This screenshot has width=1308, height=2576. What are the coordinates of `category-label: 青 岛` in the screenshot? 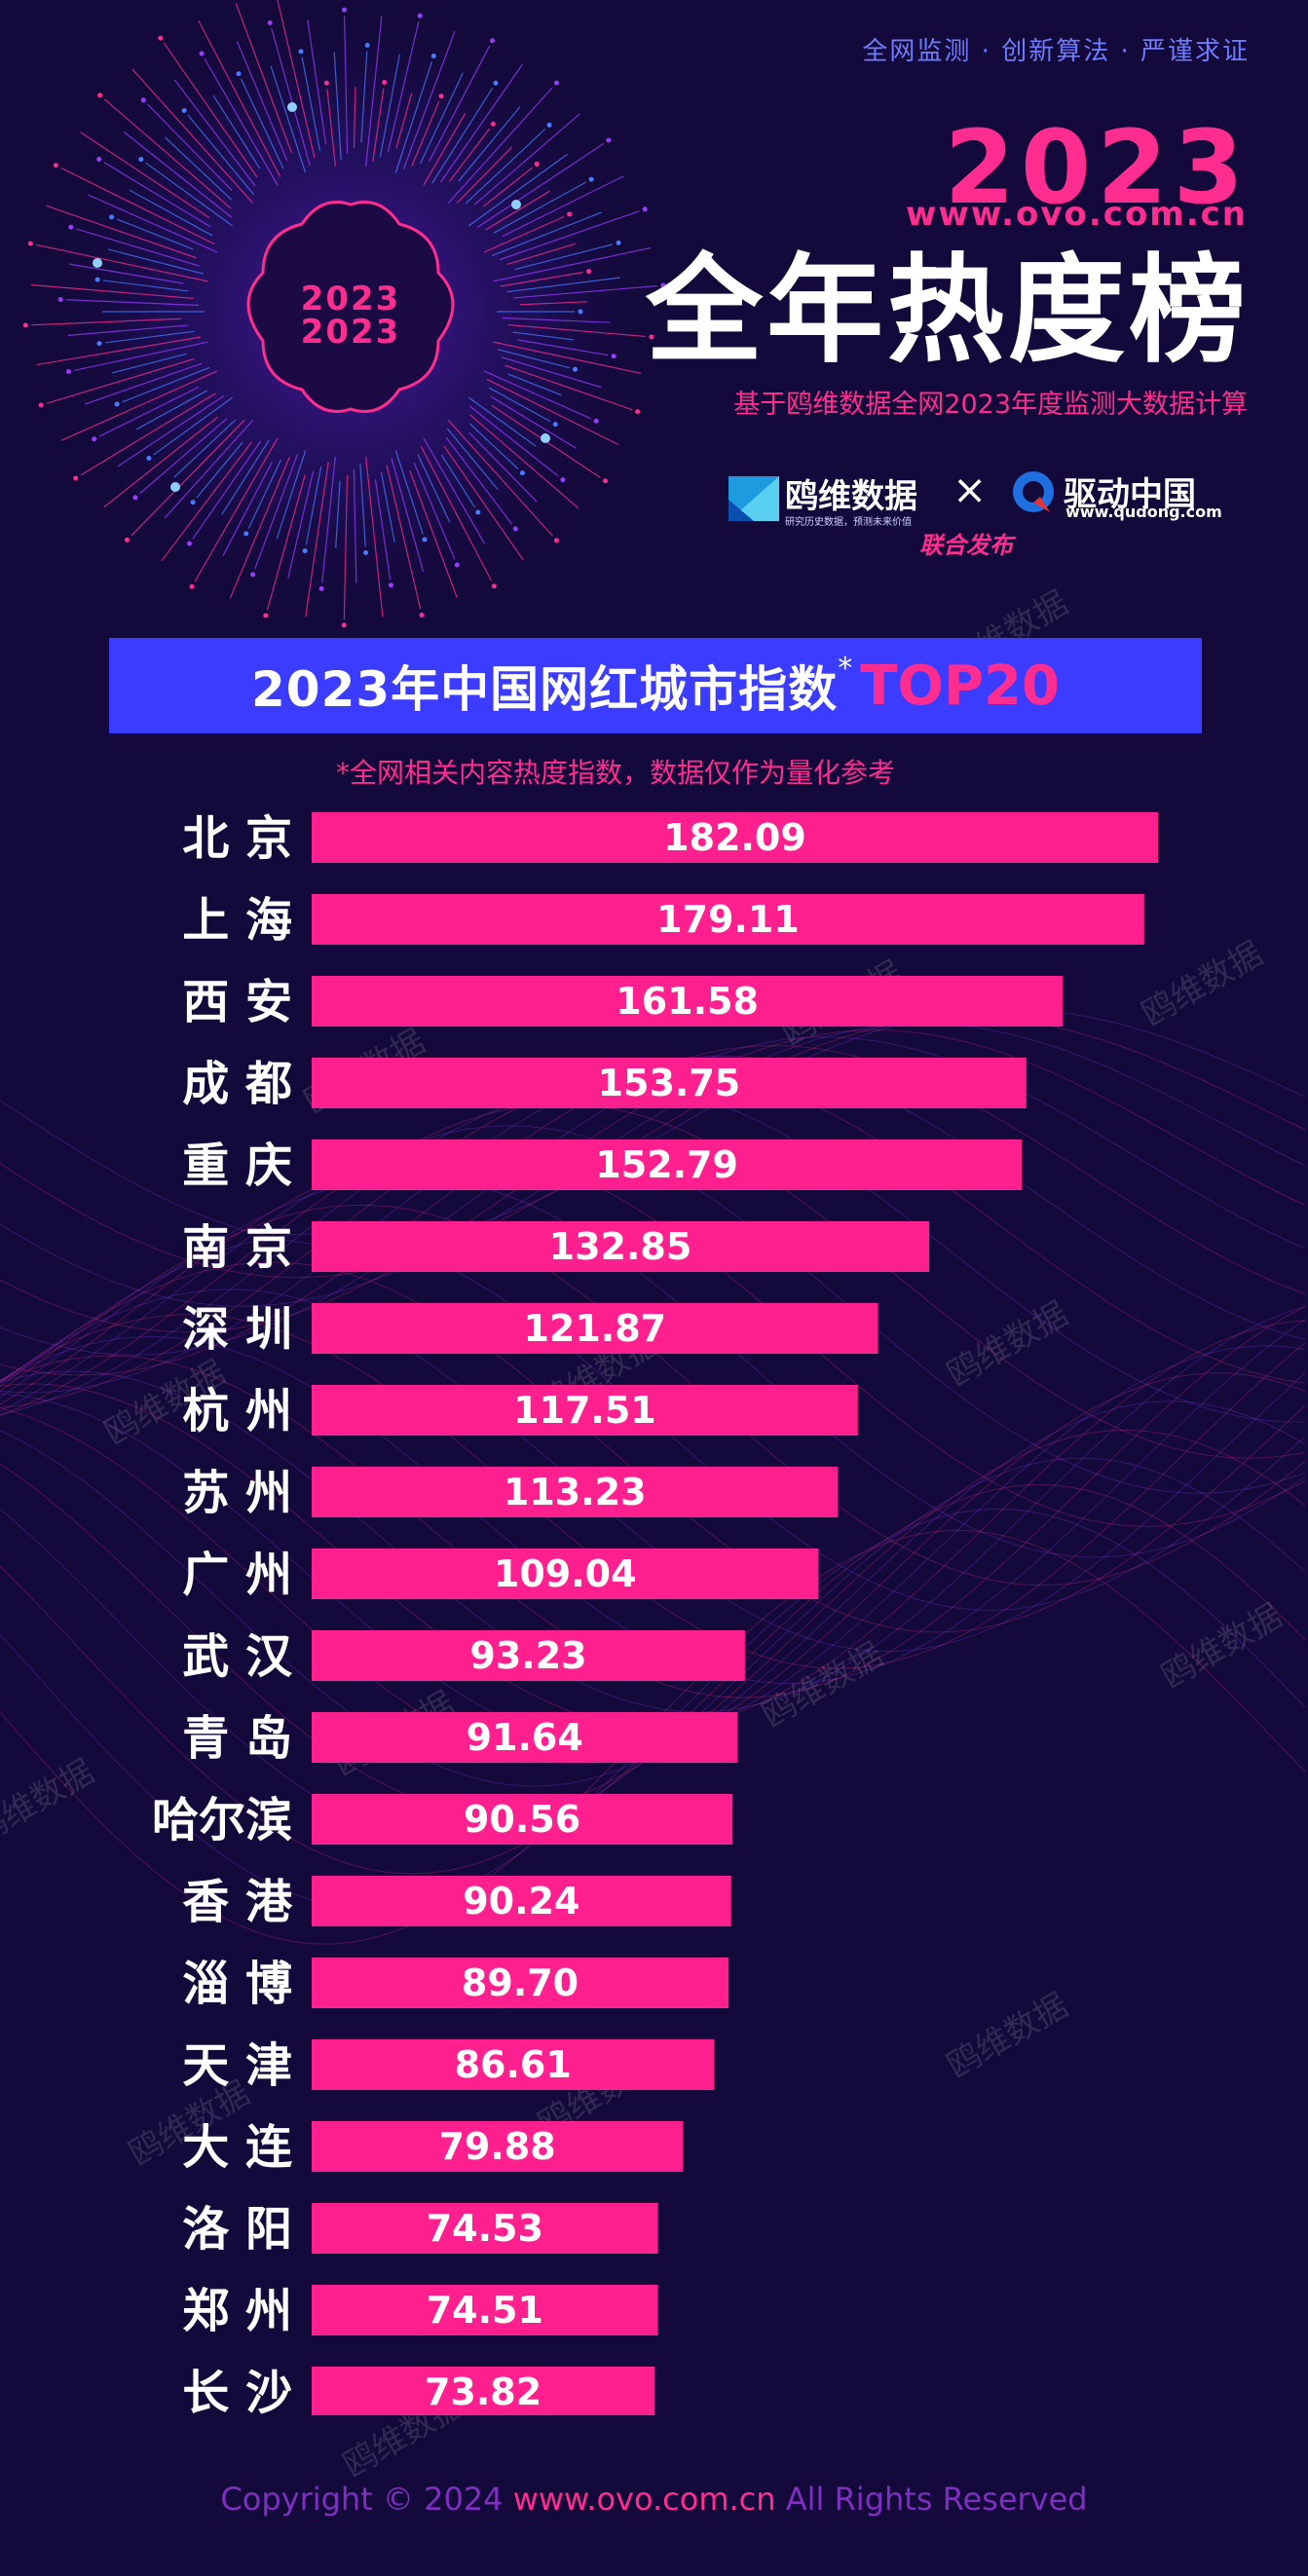 It's located at (237, 1738).